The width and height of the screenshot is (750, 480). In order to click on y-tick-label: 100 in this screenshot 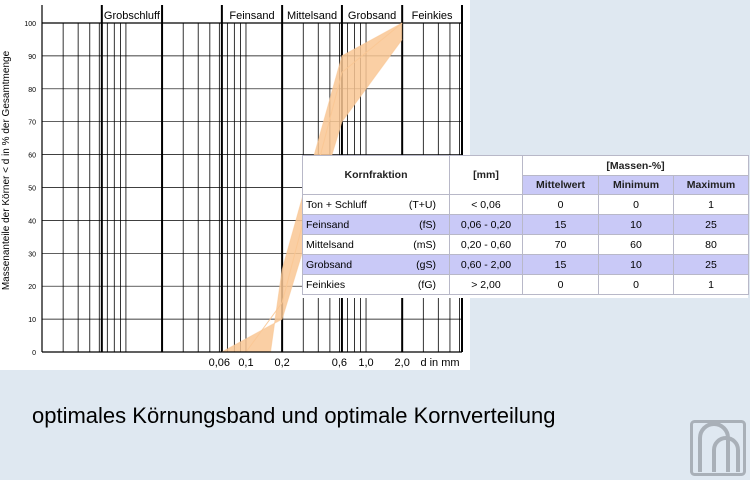, I will do `click(30, 24)`.